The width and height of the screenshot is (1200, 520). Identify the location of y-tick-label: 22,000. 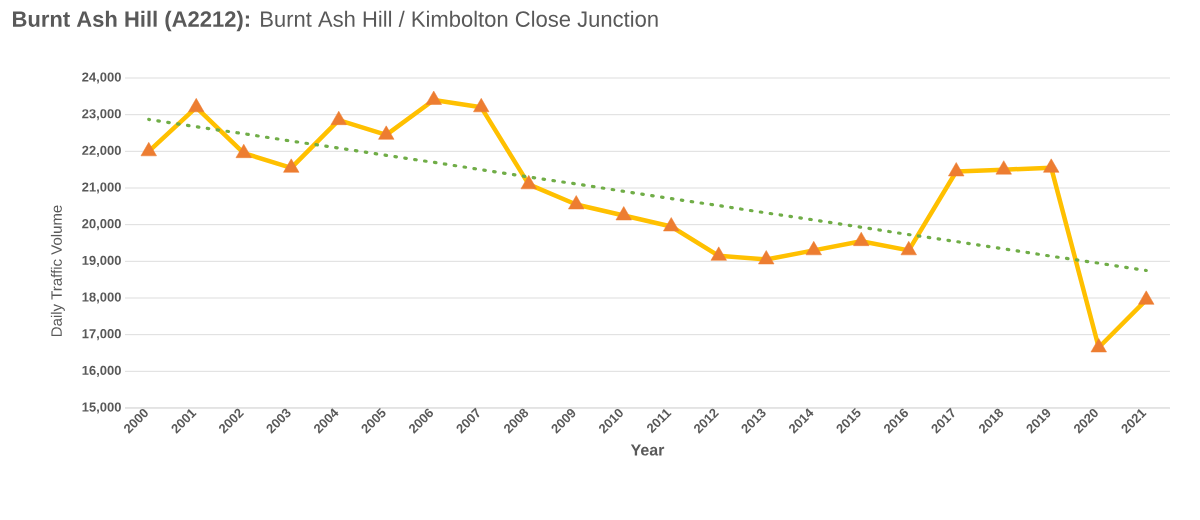
(101, 151).